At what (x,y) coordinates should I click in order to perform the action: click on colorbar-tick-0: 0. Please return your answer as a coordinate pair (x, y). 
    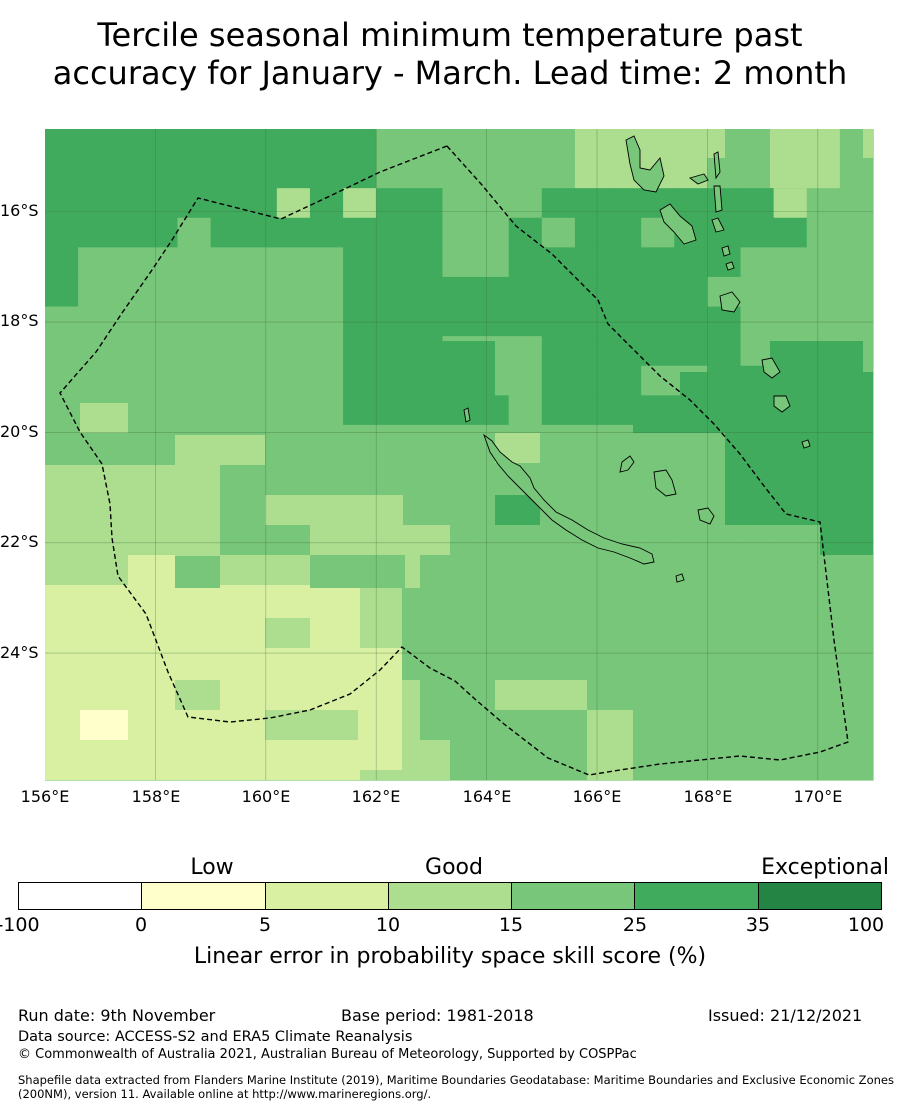
    Looking at the image, I should click on (141, 925).